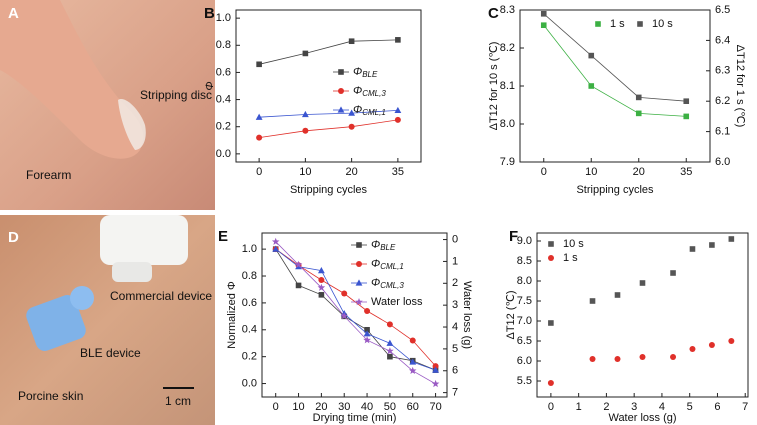 The width and height of the screenshot is (757, 425). I want to click on x-axis-label: Drying time (min), so click(355, 418).